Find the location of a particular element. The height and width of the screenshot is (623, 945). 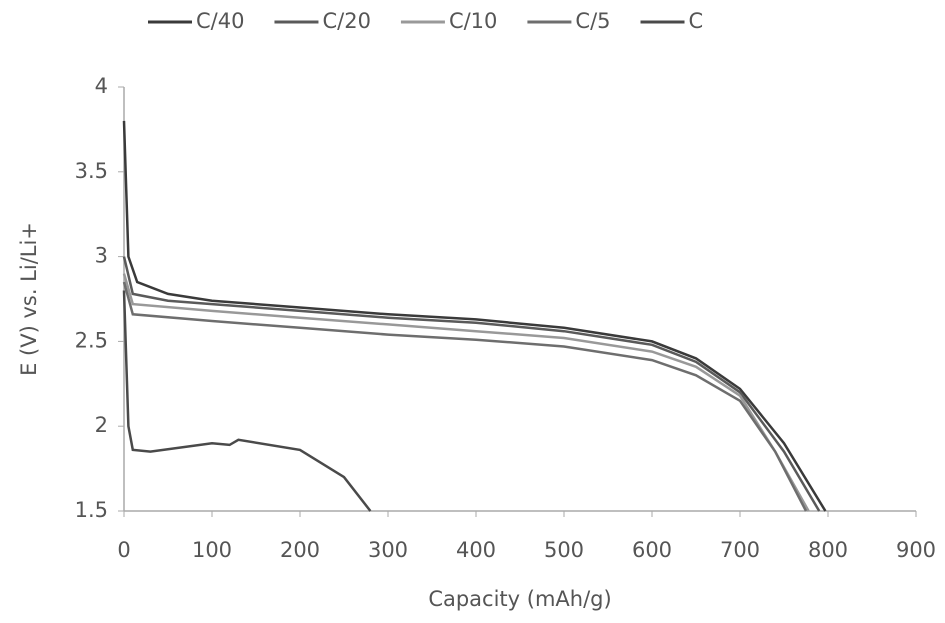

x-tick-label: 400 is located at coordinates (476, 550).